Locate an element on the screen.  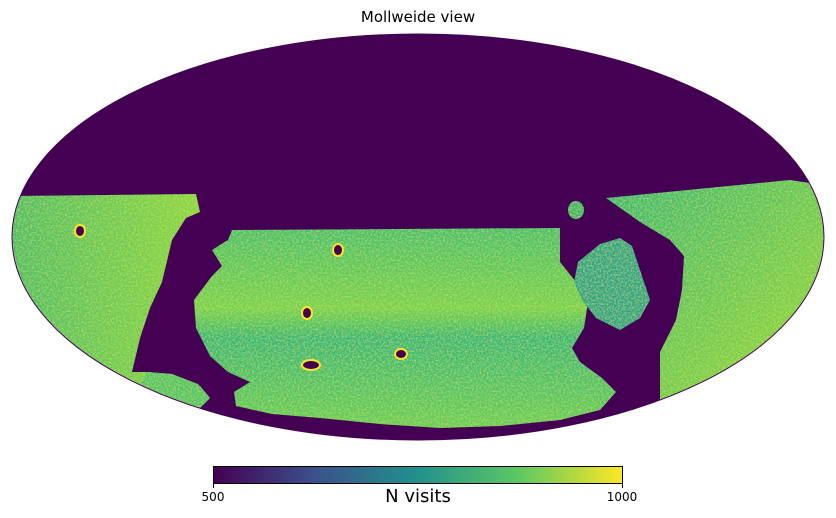
colorbar-max-label: 1000 is located at coordinates (622, 497).